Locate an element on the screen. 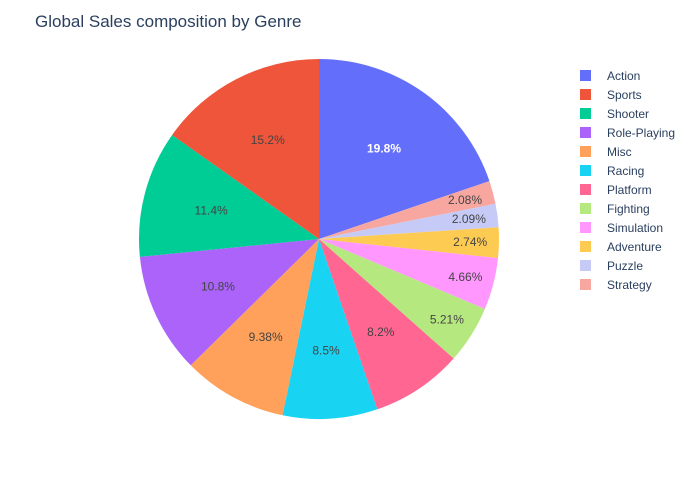 The image size is (700, 500). legend-label: Misc is located at coordinates (619, 151).